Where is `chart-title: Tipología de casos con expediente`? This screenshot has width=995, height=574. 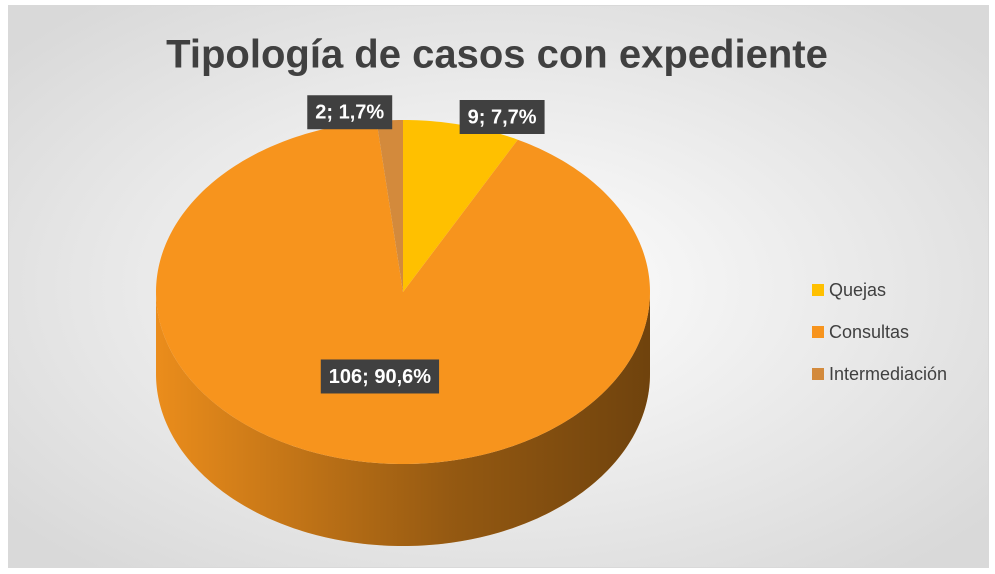 chart-title: Tipología de casos con expediente is located at coordinates (497, 55).